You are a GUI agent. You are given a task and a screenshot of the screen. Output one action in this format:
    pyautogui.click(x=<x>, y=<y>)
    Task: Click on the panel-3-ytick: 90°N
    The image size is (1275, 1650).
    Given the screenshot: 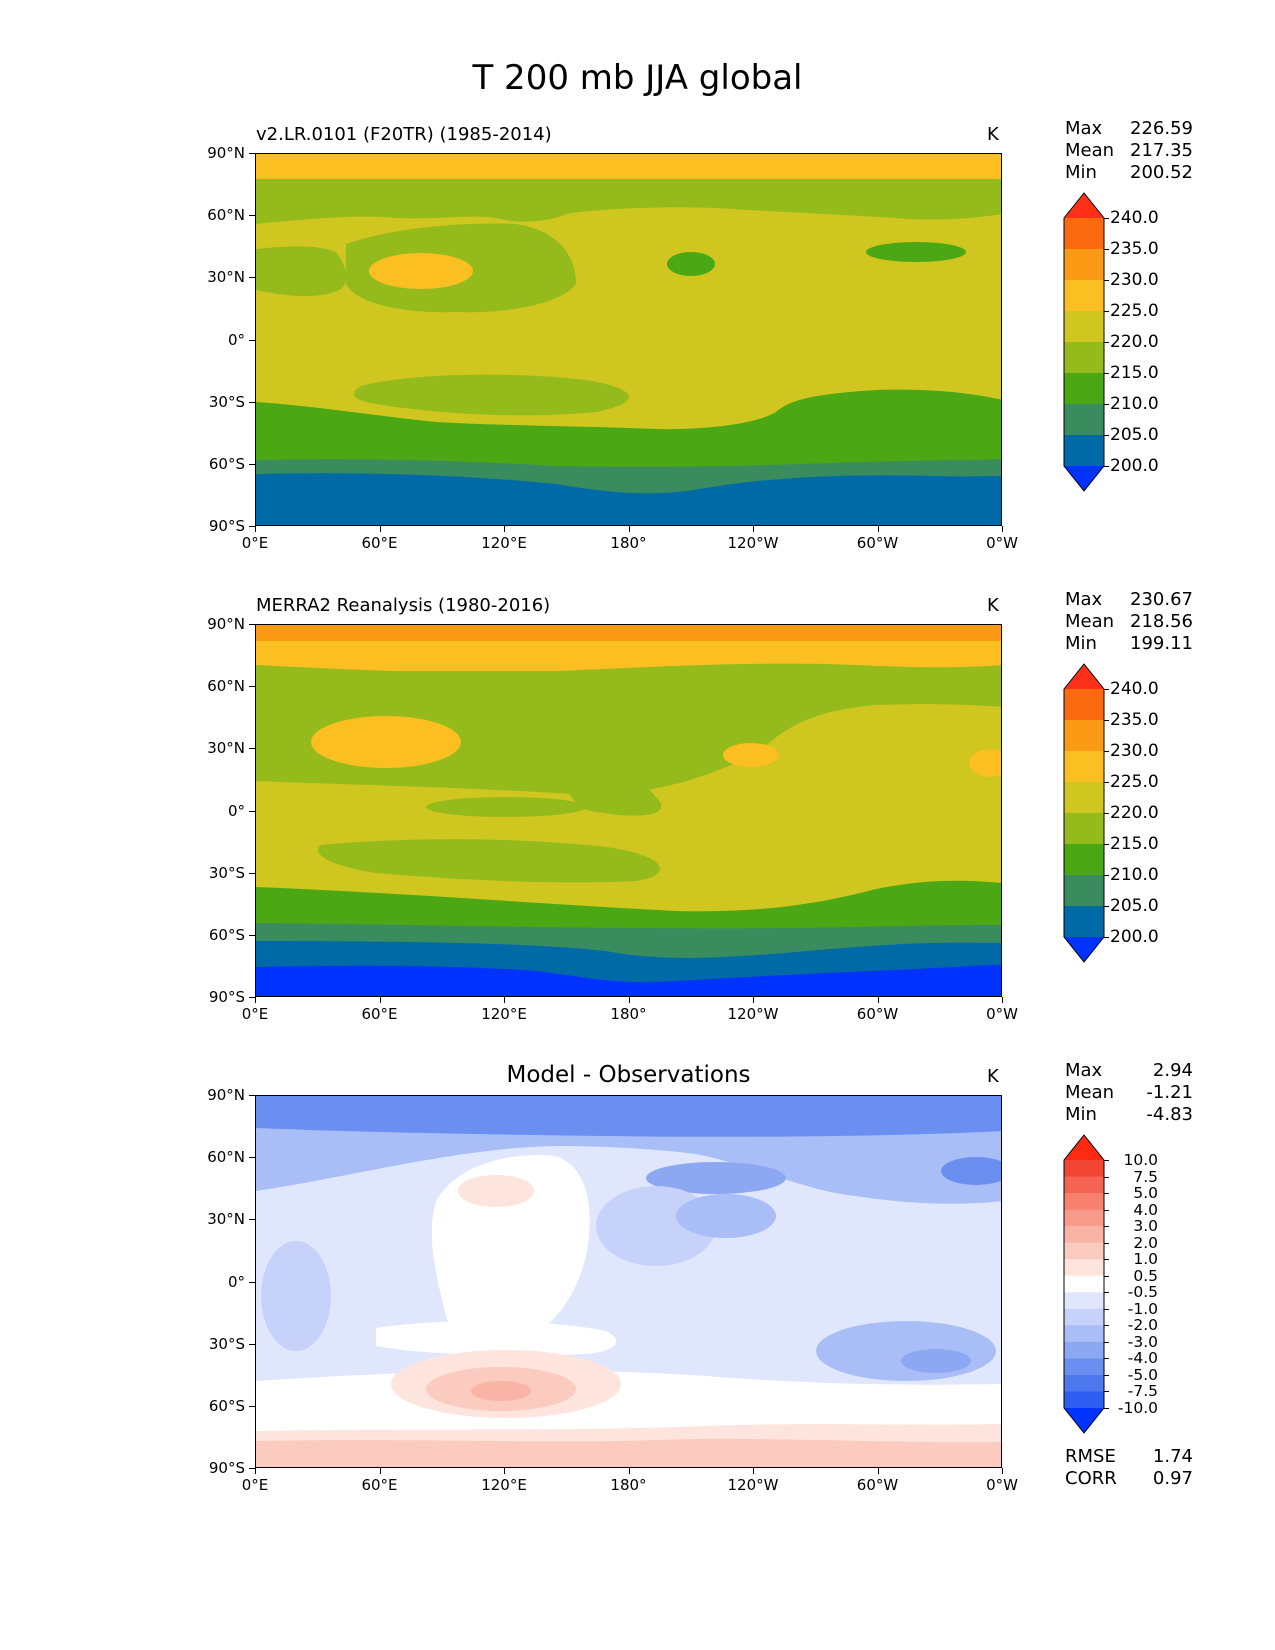 What is the action you would take?
    pyautogui.click(x=226, y=1095)
    